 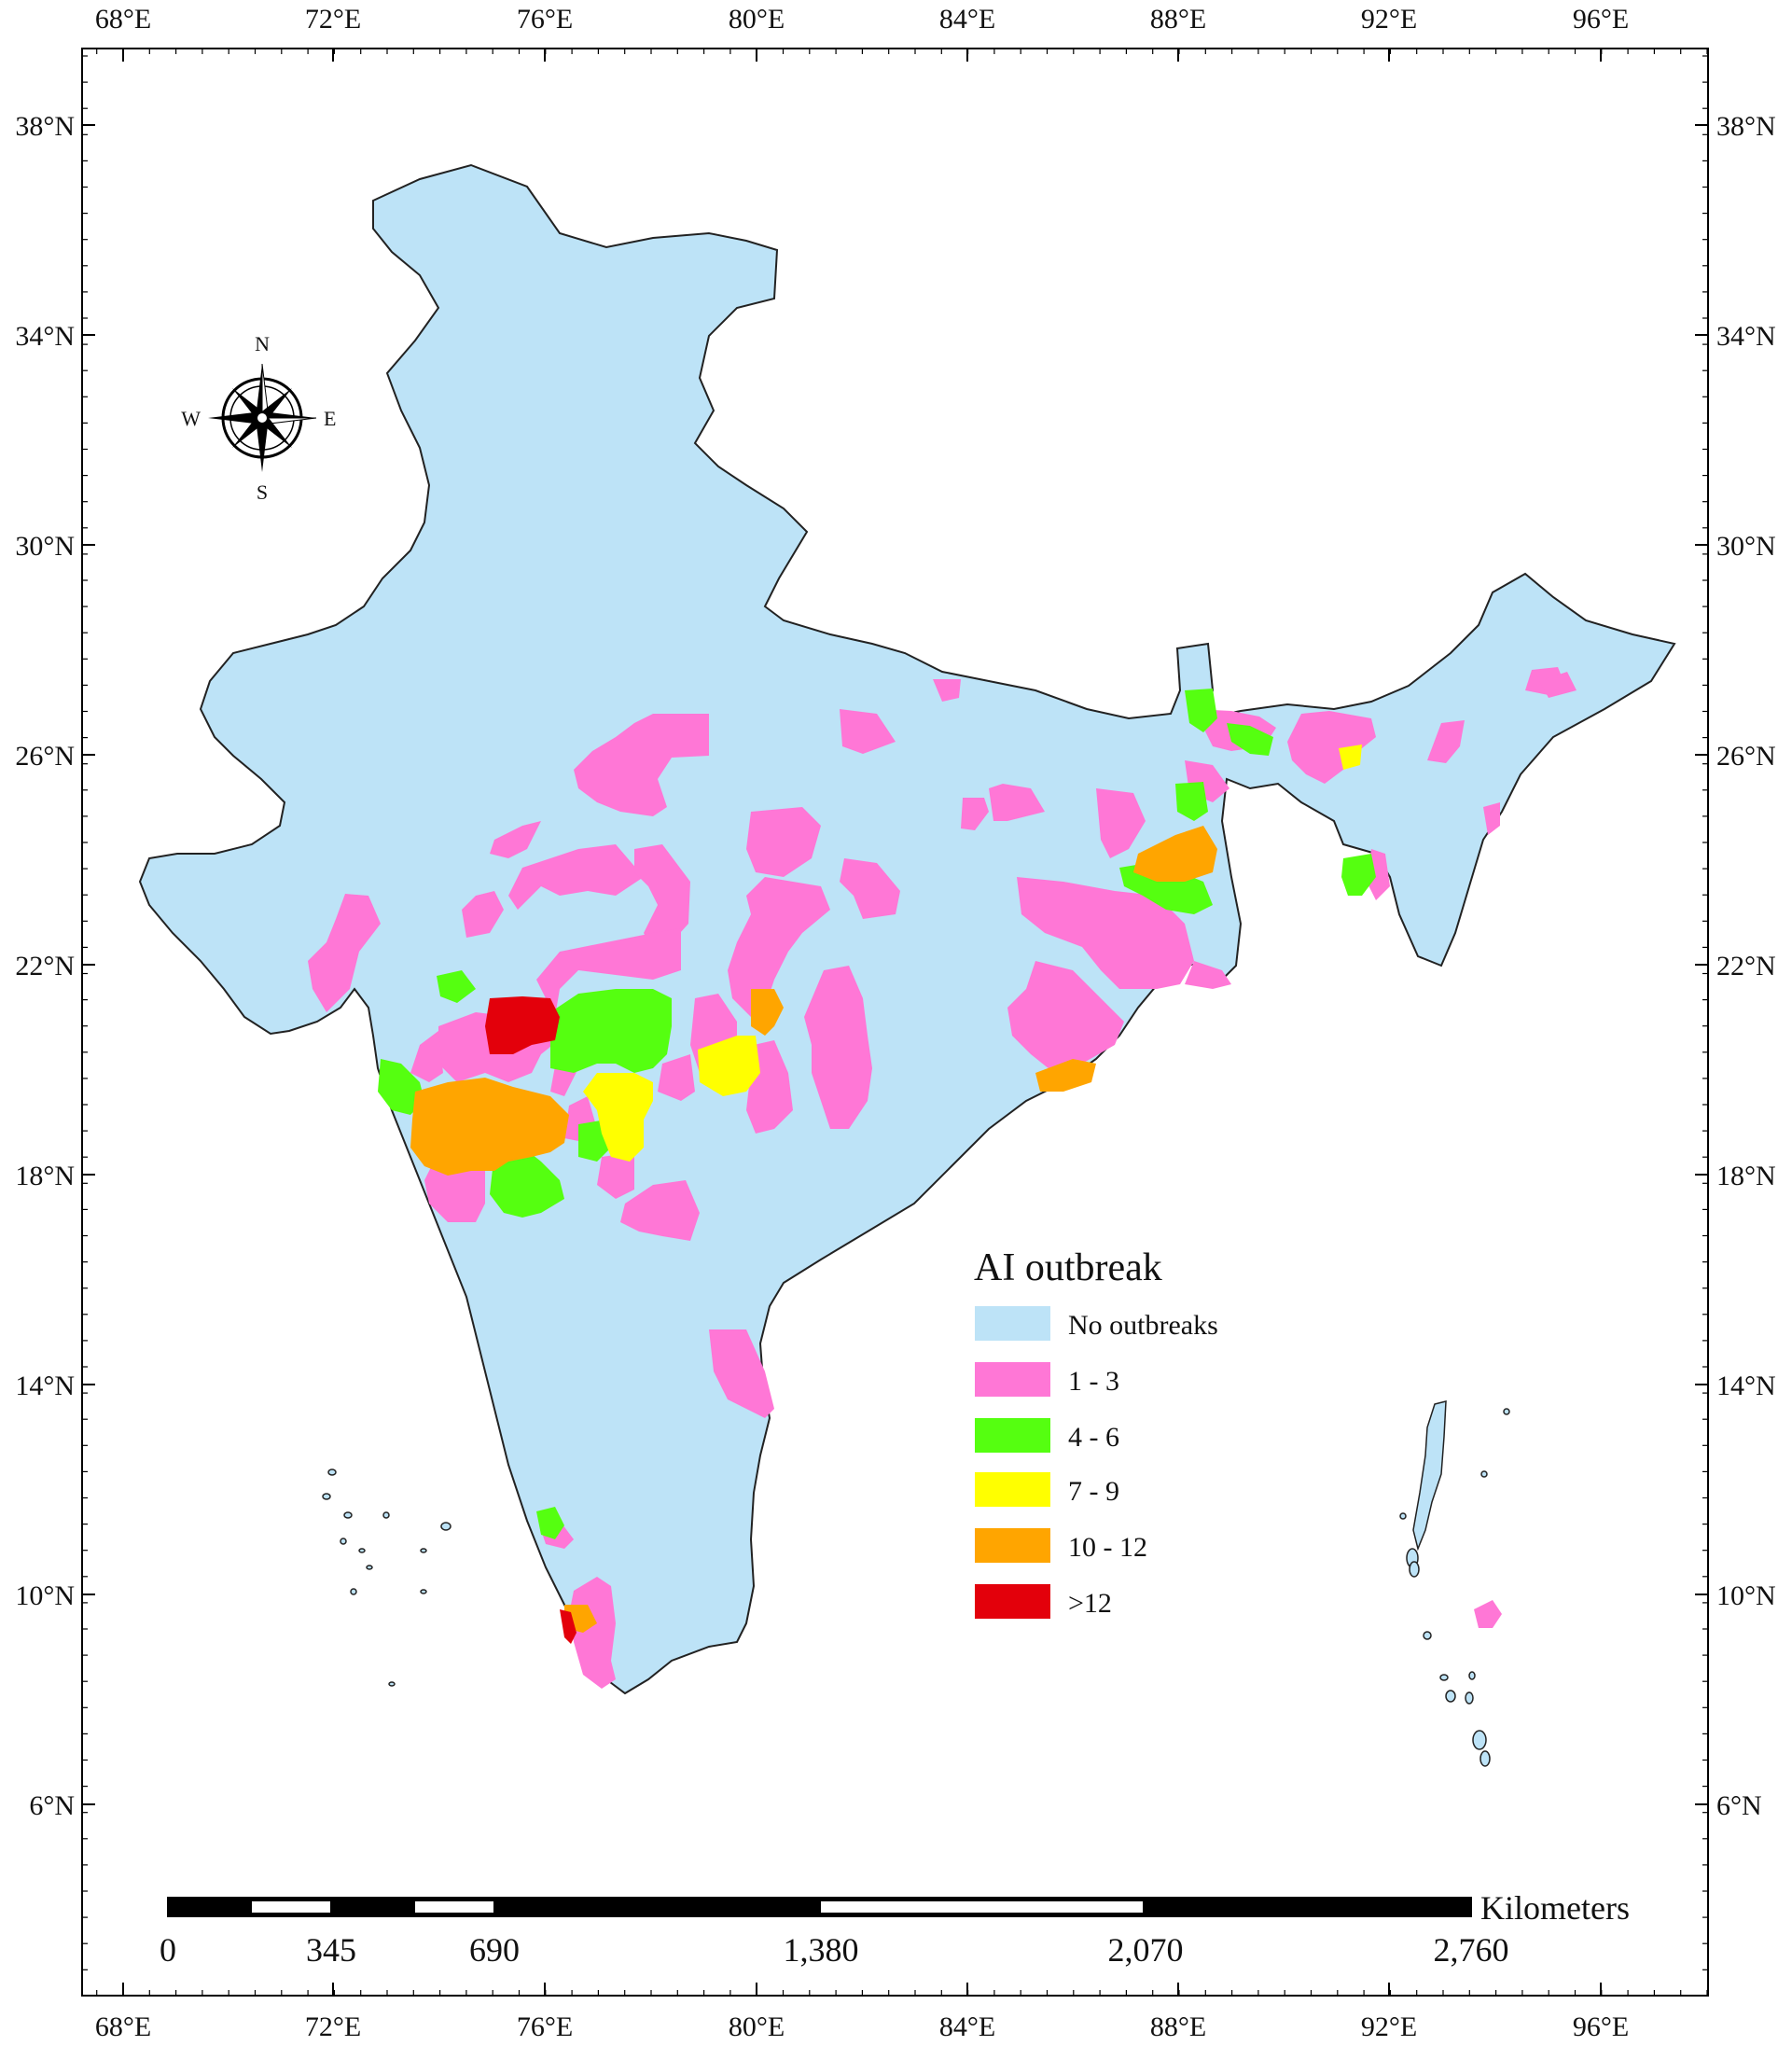 What do you see at coordinates (1555, 1908) in the screenshot?
I see `scale-unit-label: Kilometers` at bounding box center [1555, 1908].